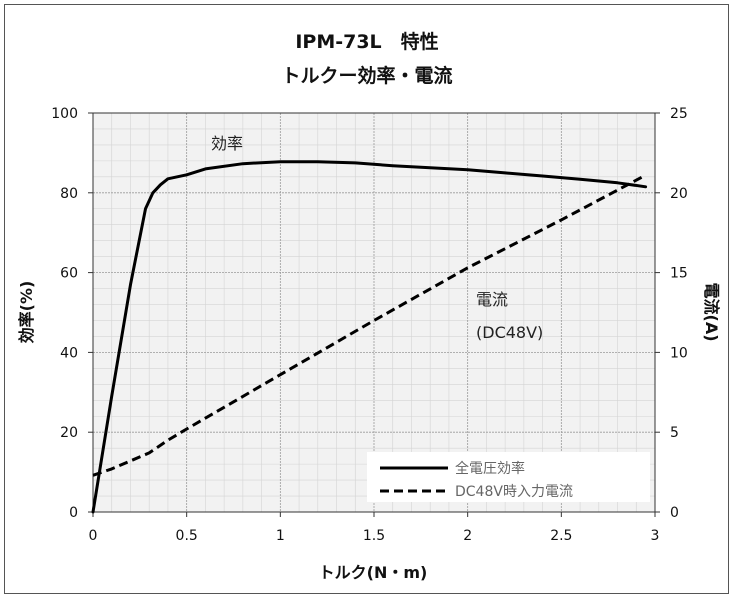  Describe the element at coordinates (679, 194) in the screenshot. I see `y2-tick-label: 20` at that location.